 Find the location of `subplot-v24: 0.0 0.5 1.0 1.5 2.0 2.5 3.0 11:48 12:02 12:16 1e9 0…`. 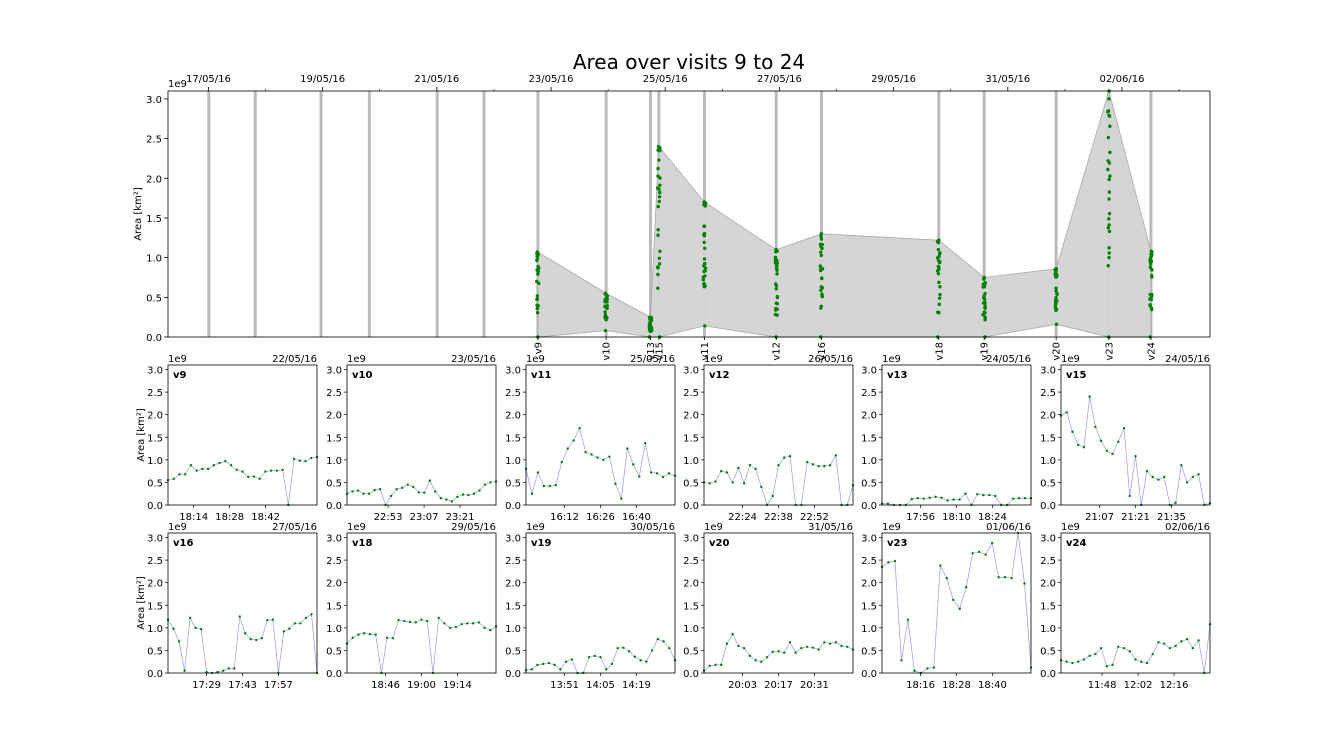

subplot-v24: 0.0 0.5 1.0 1.5 2.0 2.5 3.0 11:48 12:02 12:16 1e9 0… is located at coordinates (1126, 606).